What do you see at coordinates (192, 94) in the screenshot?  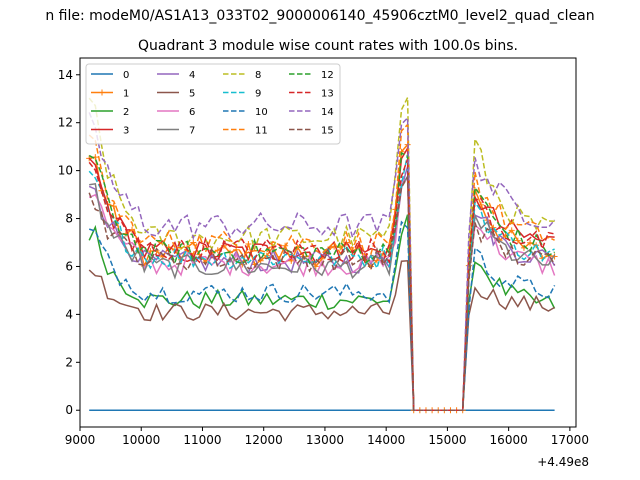 I see `legend-label-5: 5` at bounding box center [192, 94].